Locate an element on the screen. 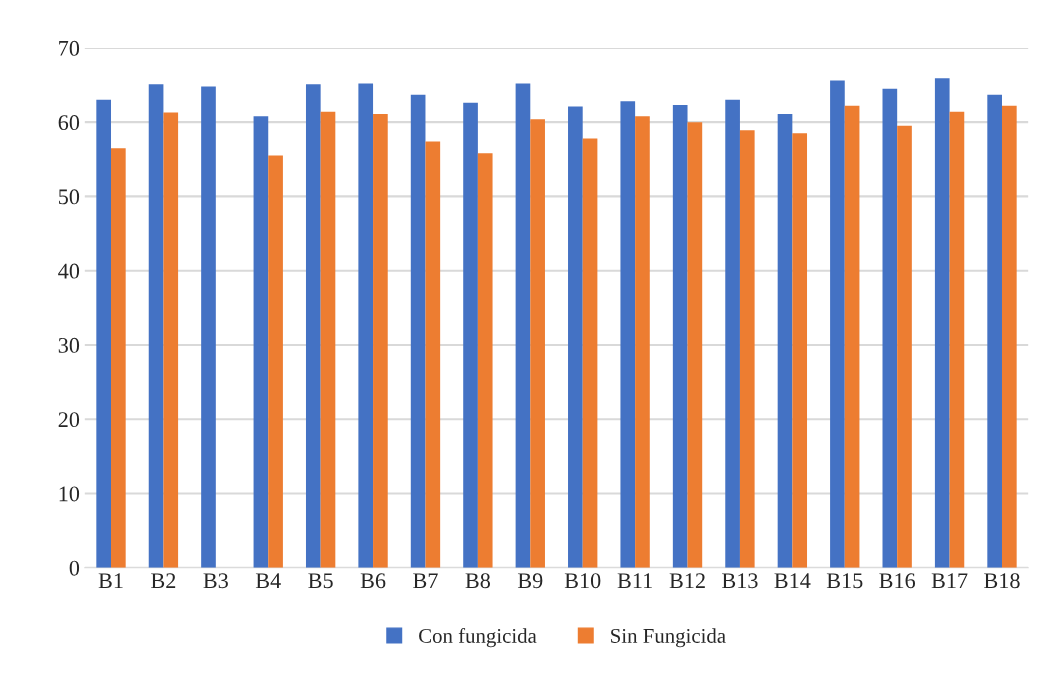  y-tick-label: 50 is located at coordinates (69, 197).